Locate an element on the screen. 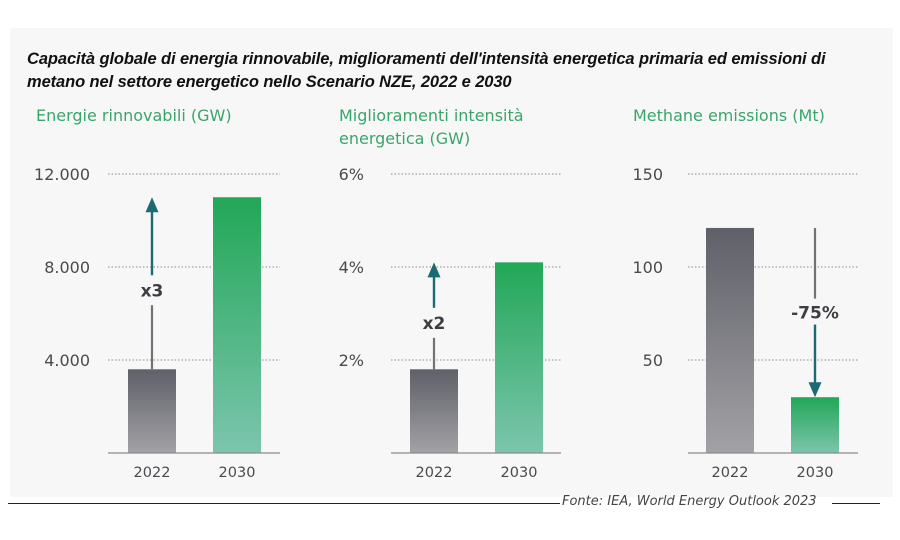 The width and height of the screenshot is (900, 540). y-tick-label: 4% is located at coordinates (351, 267).